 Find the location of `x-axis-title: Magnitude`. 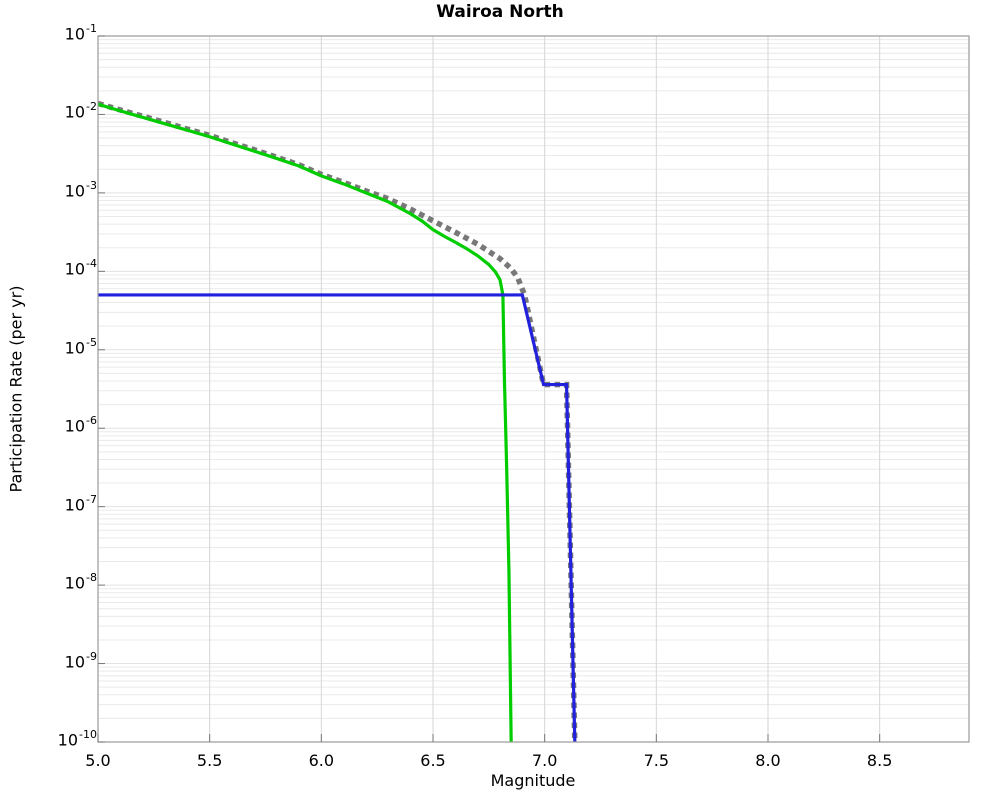

x-axis-title: Magnitude is located at coordinates (533, 780).